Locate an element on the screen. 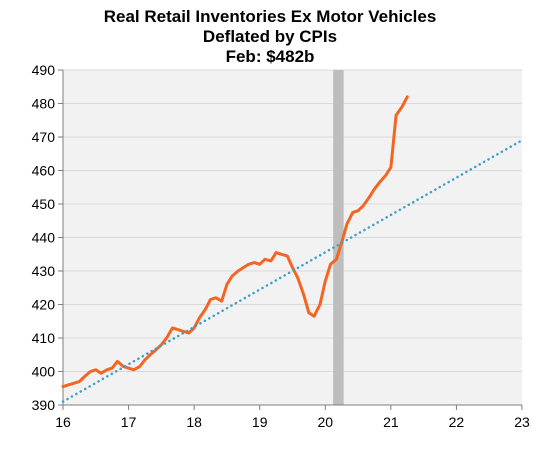 The height and width of the screenshot is (452, 540). y-tick-label: 460 is located at coordinates (44, 171).